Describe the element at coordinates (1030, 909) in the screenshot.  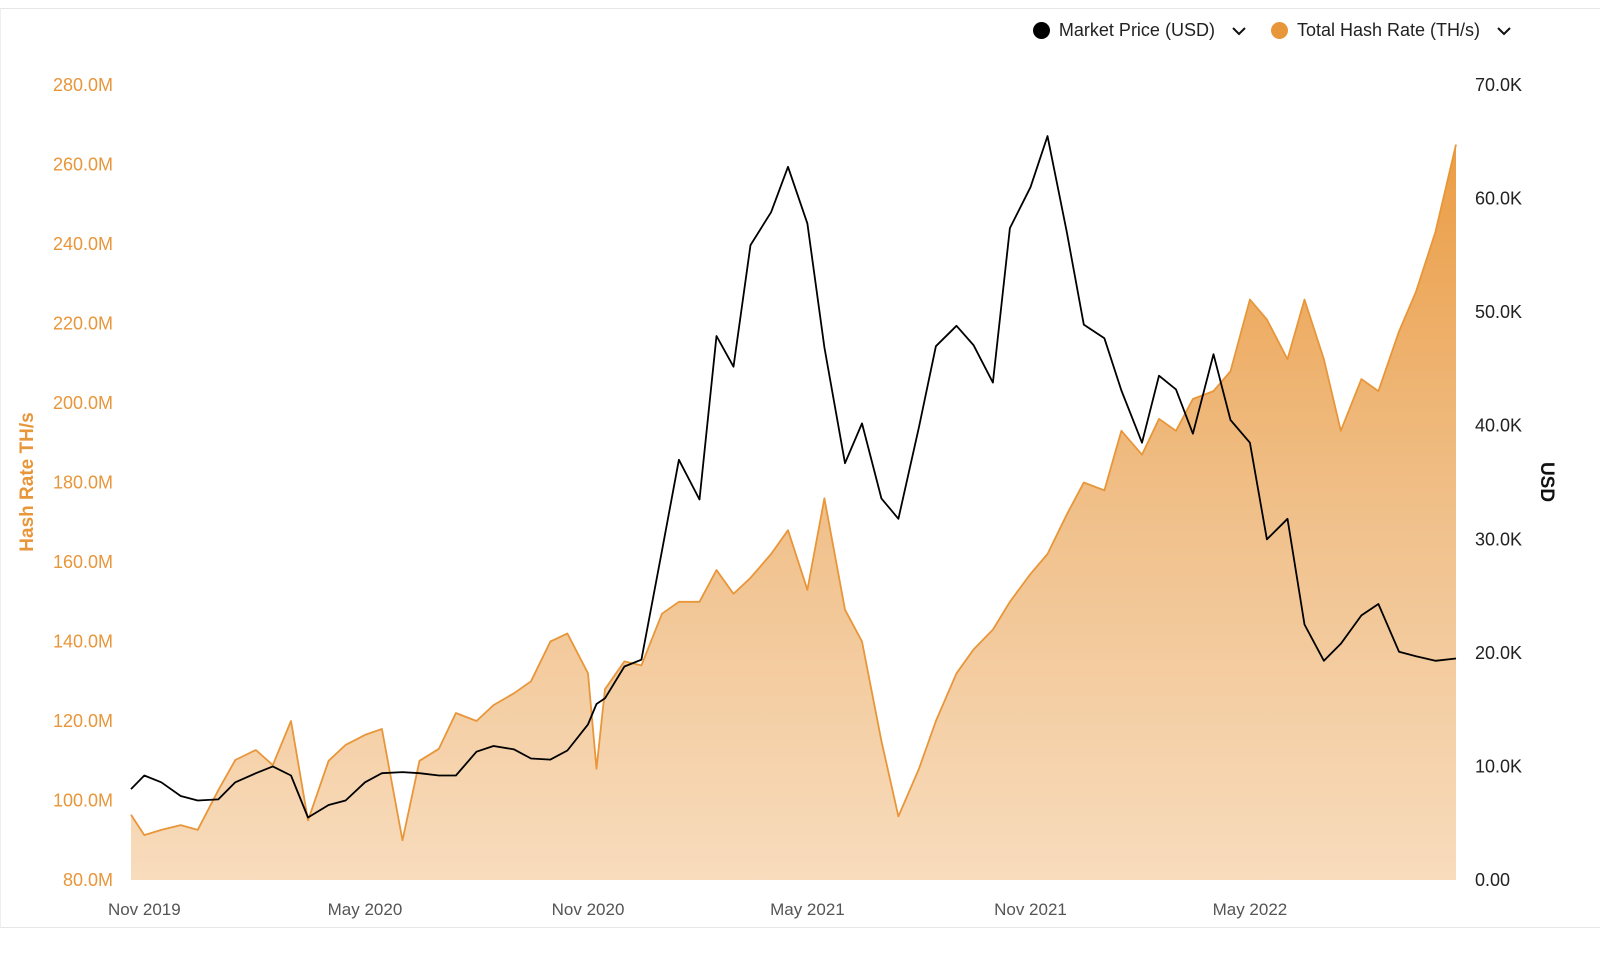
I see `x-tick-label: Nov 2021` at that location.